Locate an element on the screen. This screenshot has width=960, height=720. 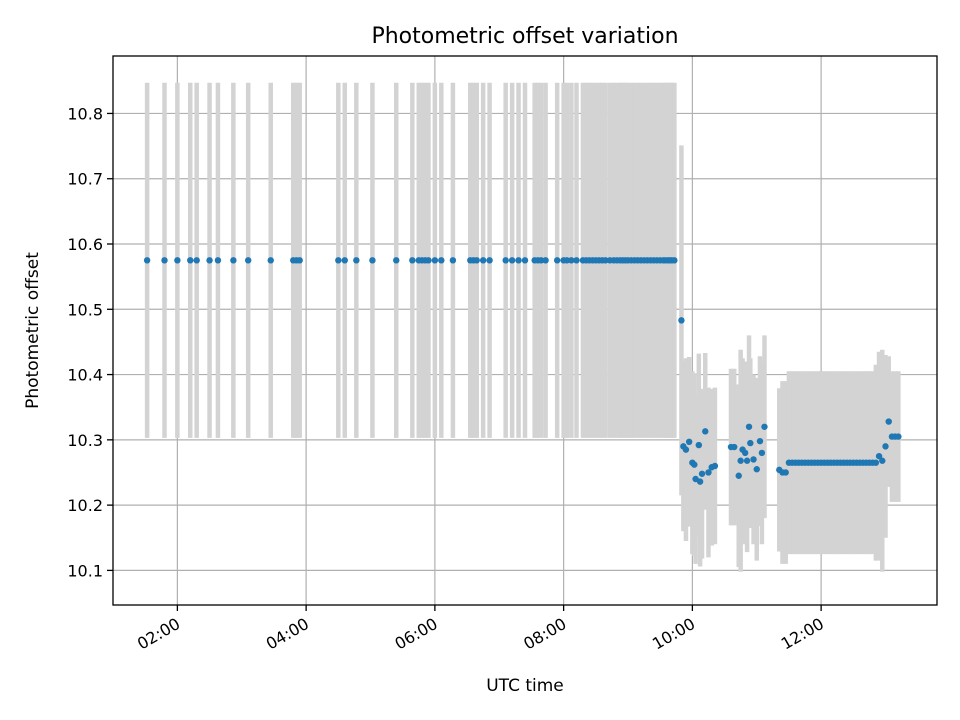
y-axis-label: Photometric offset is located at coordinates (33, 330).